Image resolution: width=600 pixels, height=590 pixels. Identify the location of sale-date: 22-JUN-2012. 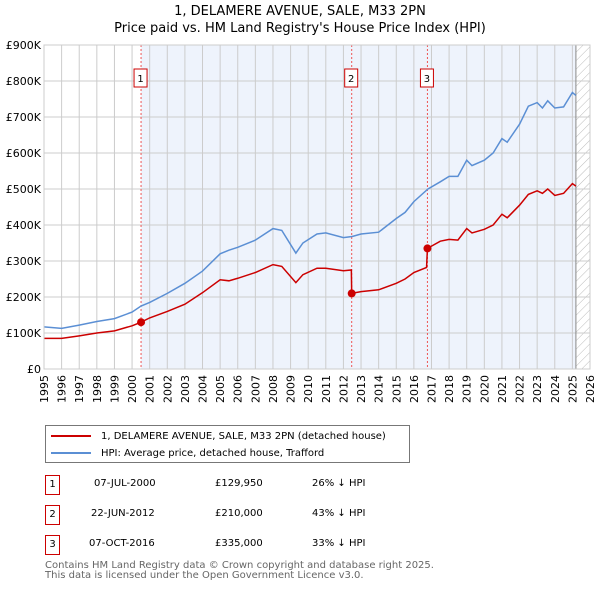
(123, 513).